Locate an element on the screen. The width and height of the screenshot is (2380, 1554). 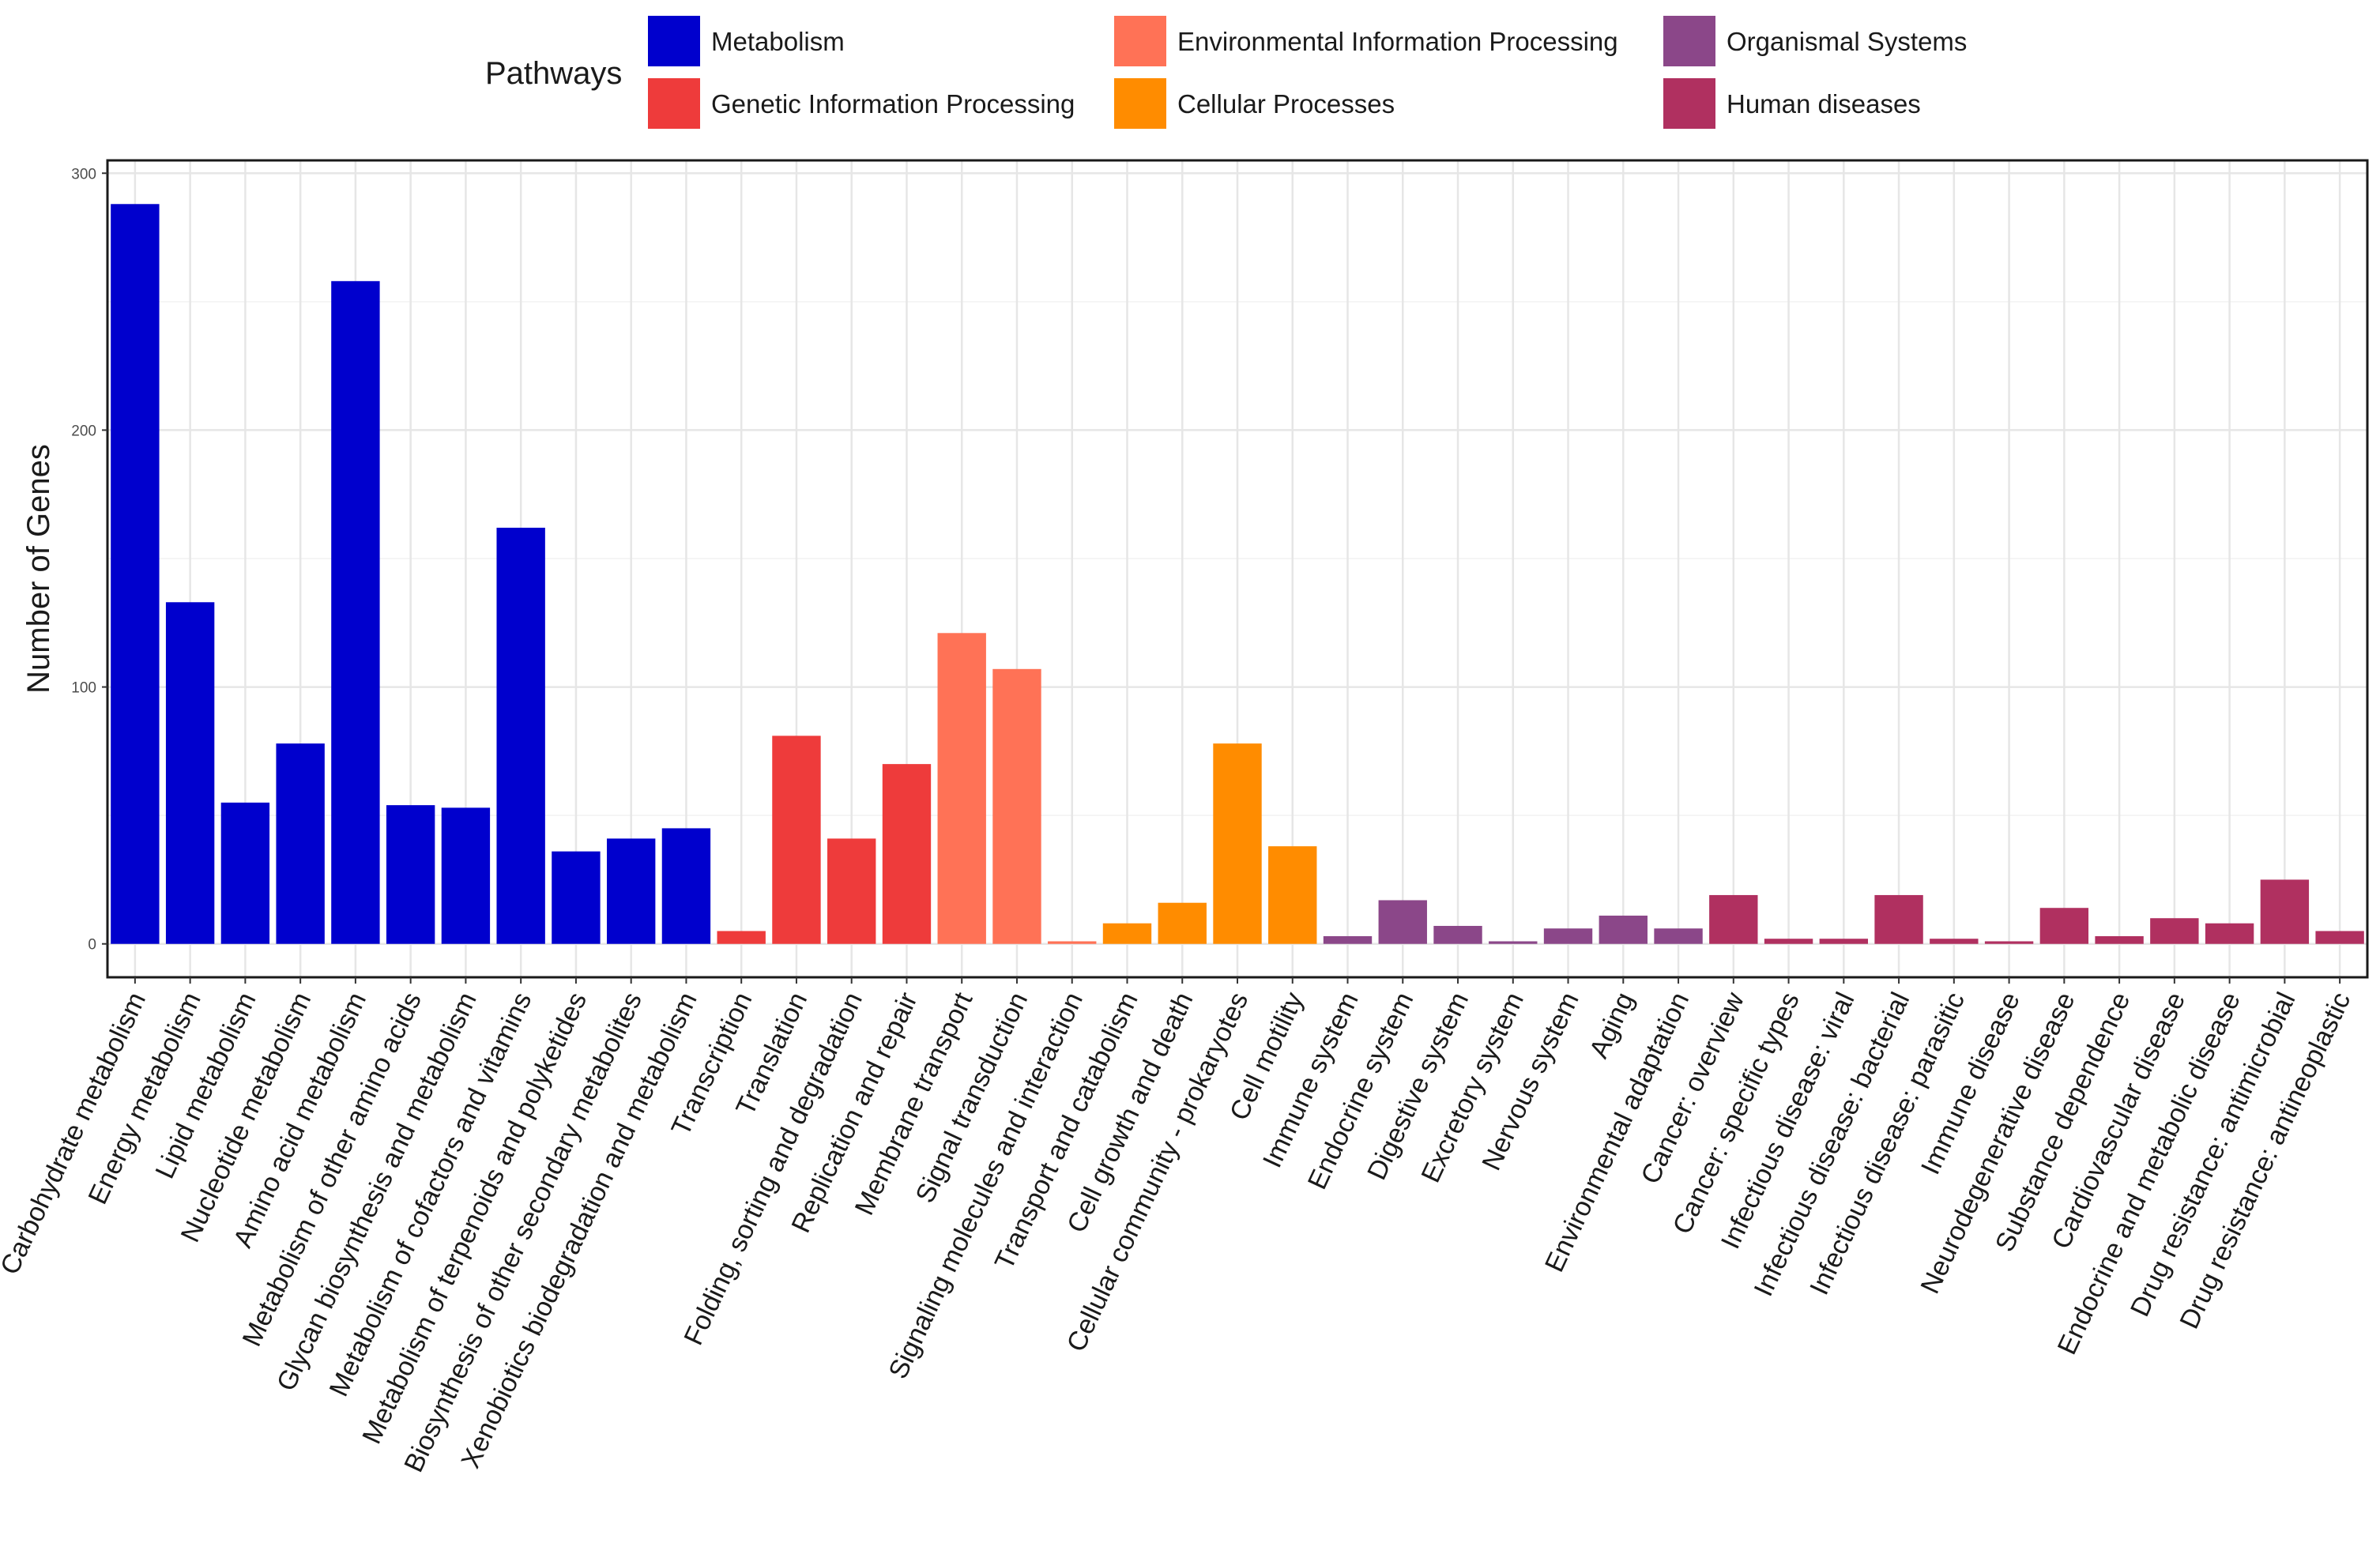
bar-endocrine-system is located at coordinates (1402, 922).